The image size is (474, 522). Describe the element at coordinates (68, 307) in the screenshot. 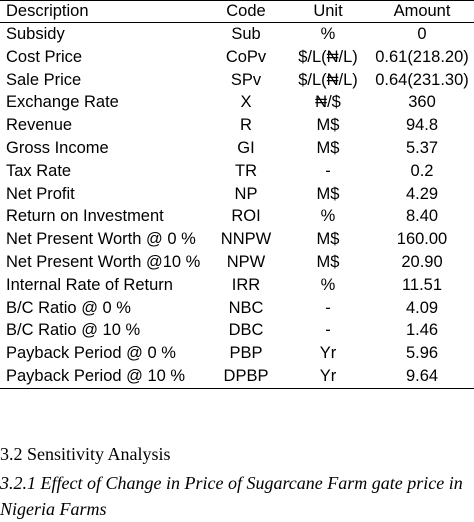

I see `cell-description: B/C Ratio @ 0 %` at that location.